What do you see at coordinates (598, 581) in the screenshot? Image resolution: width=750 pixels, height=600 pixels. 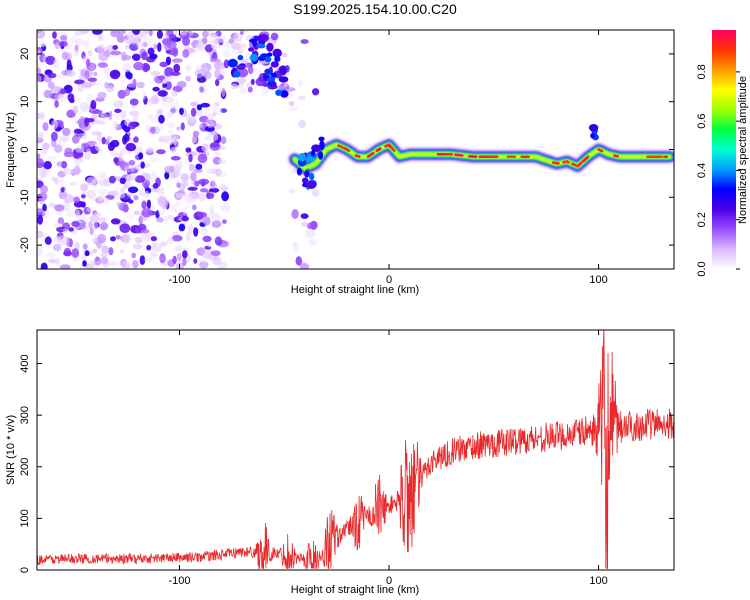 I see `x-tick-label: 100` at bounding box center [598, 581].